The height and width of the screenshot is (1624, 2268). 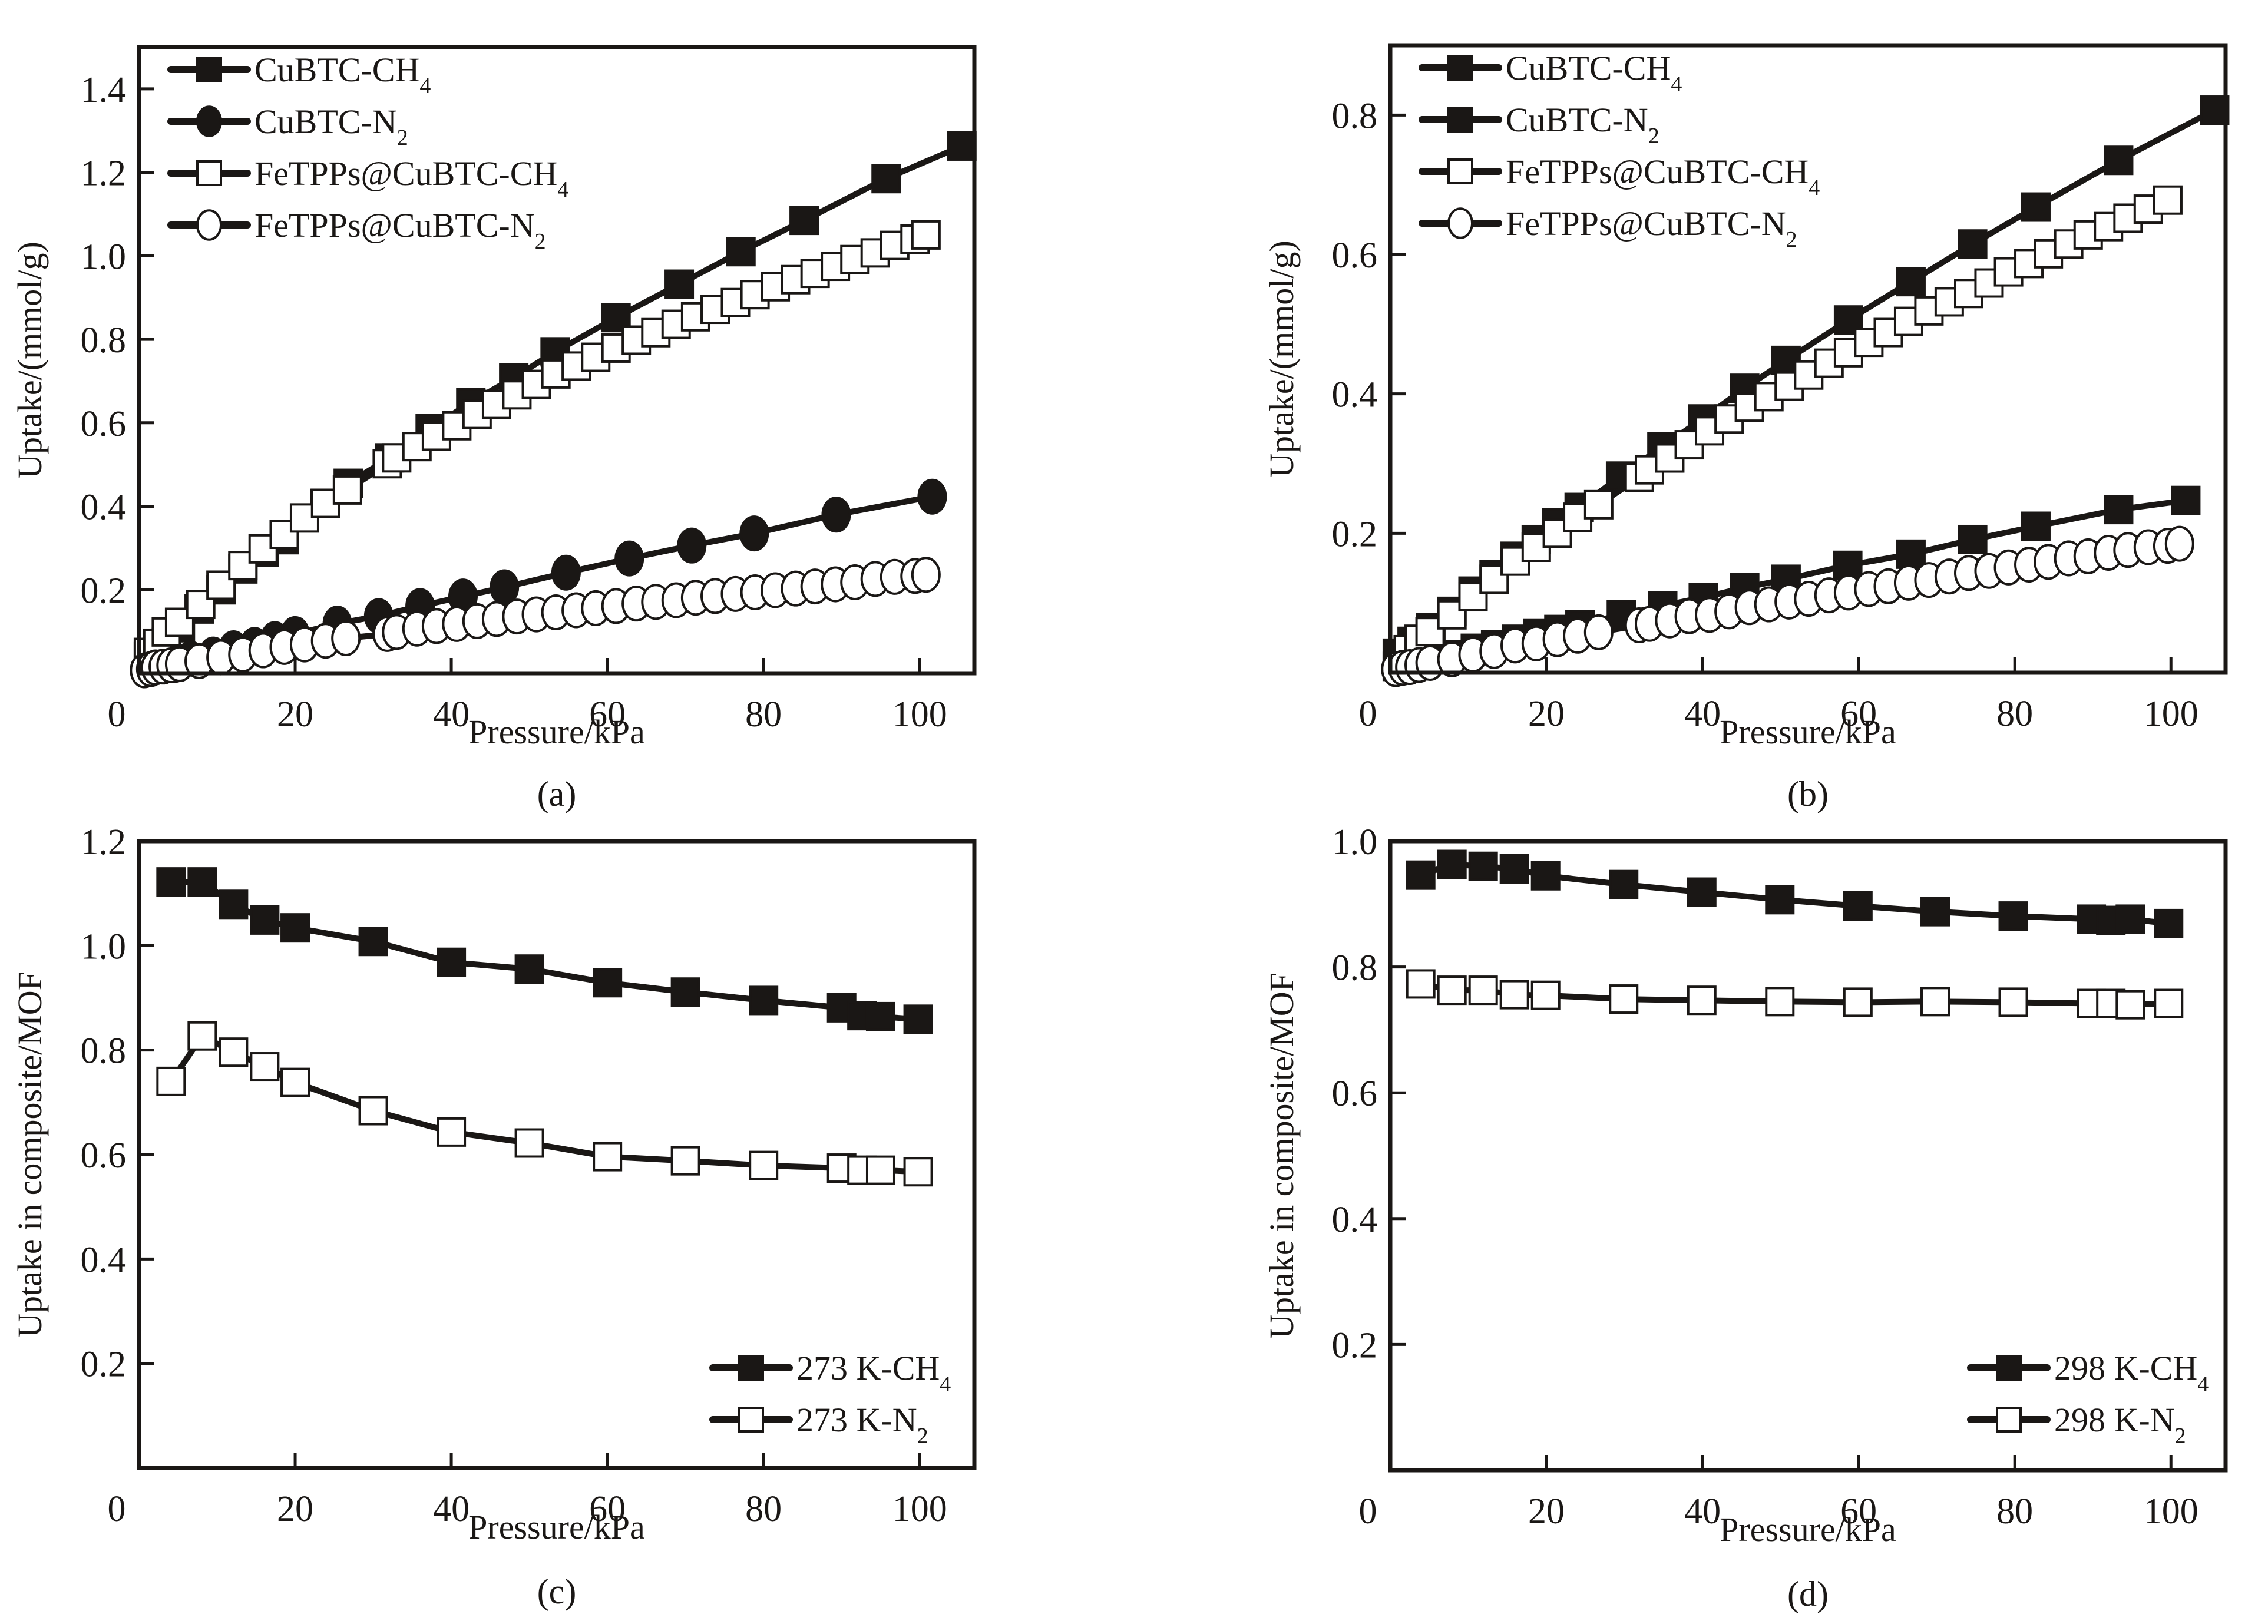 I want to click on y-tick-label: 1.2, so click(x=104, y=842).